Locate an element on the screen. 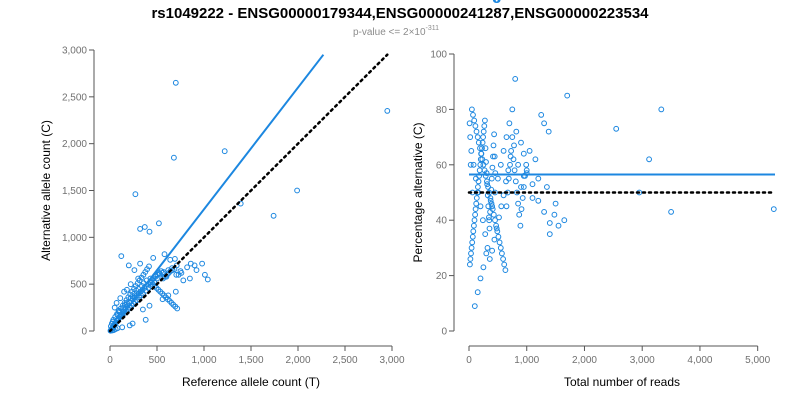 The height and width of the screenshot is (400, 800). y-tick-label: 1,500 is located at coordinates (74, 191).